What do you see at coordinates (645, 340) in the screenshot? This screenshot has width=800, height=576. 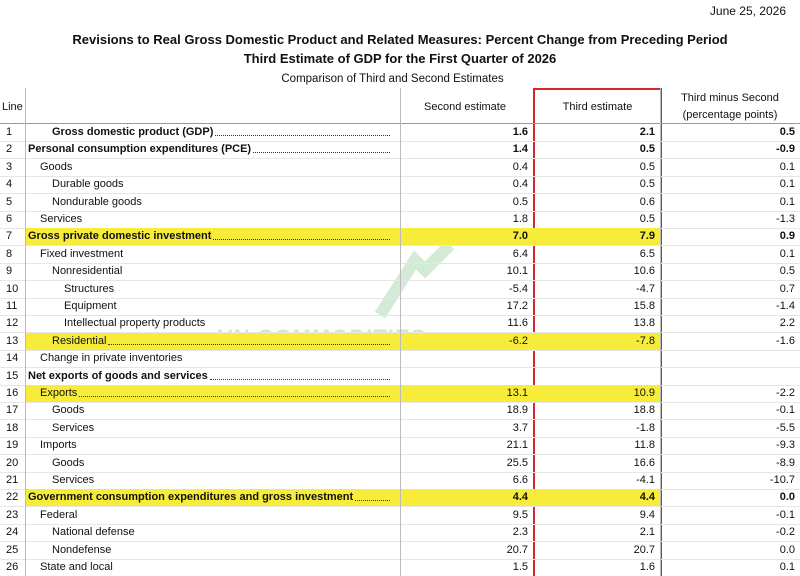 I see `third-estimate: -7.8` at bounding box center [645, 340].